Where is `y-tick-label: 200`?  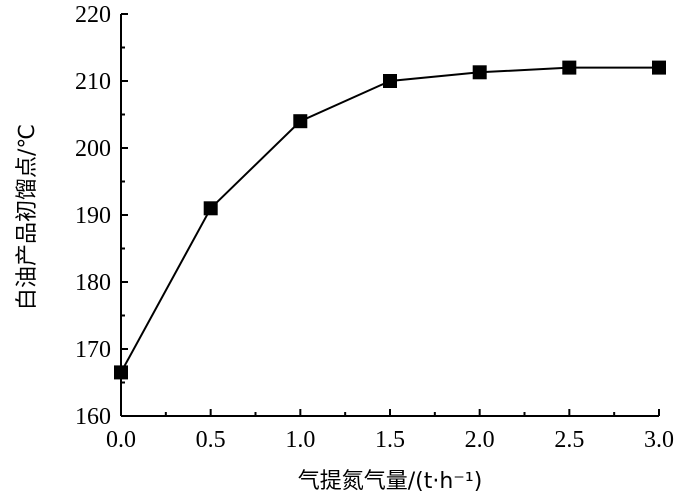 y-tick-label: 200 is located at coordinates (93, 149).